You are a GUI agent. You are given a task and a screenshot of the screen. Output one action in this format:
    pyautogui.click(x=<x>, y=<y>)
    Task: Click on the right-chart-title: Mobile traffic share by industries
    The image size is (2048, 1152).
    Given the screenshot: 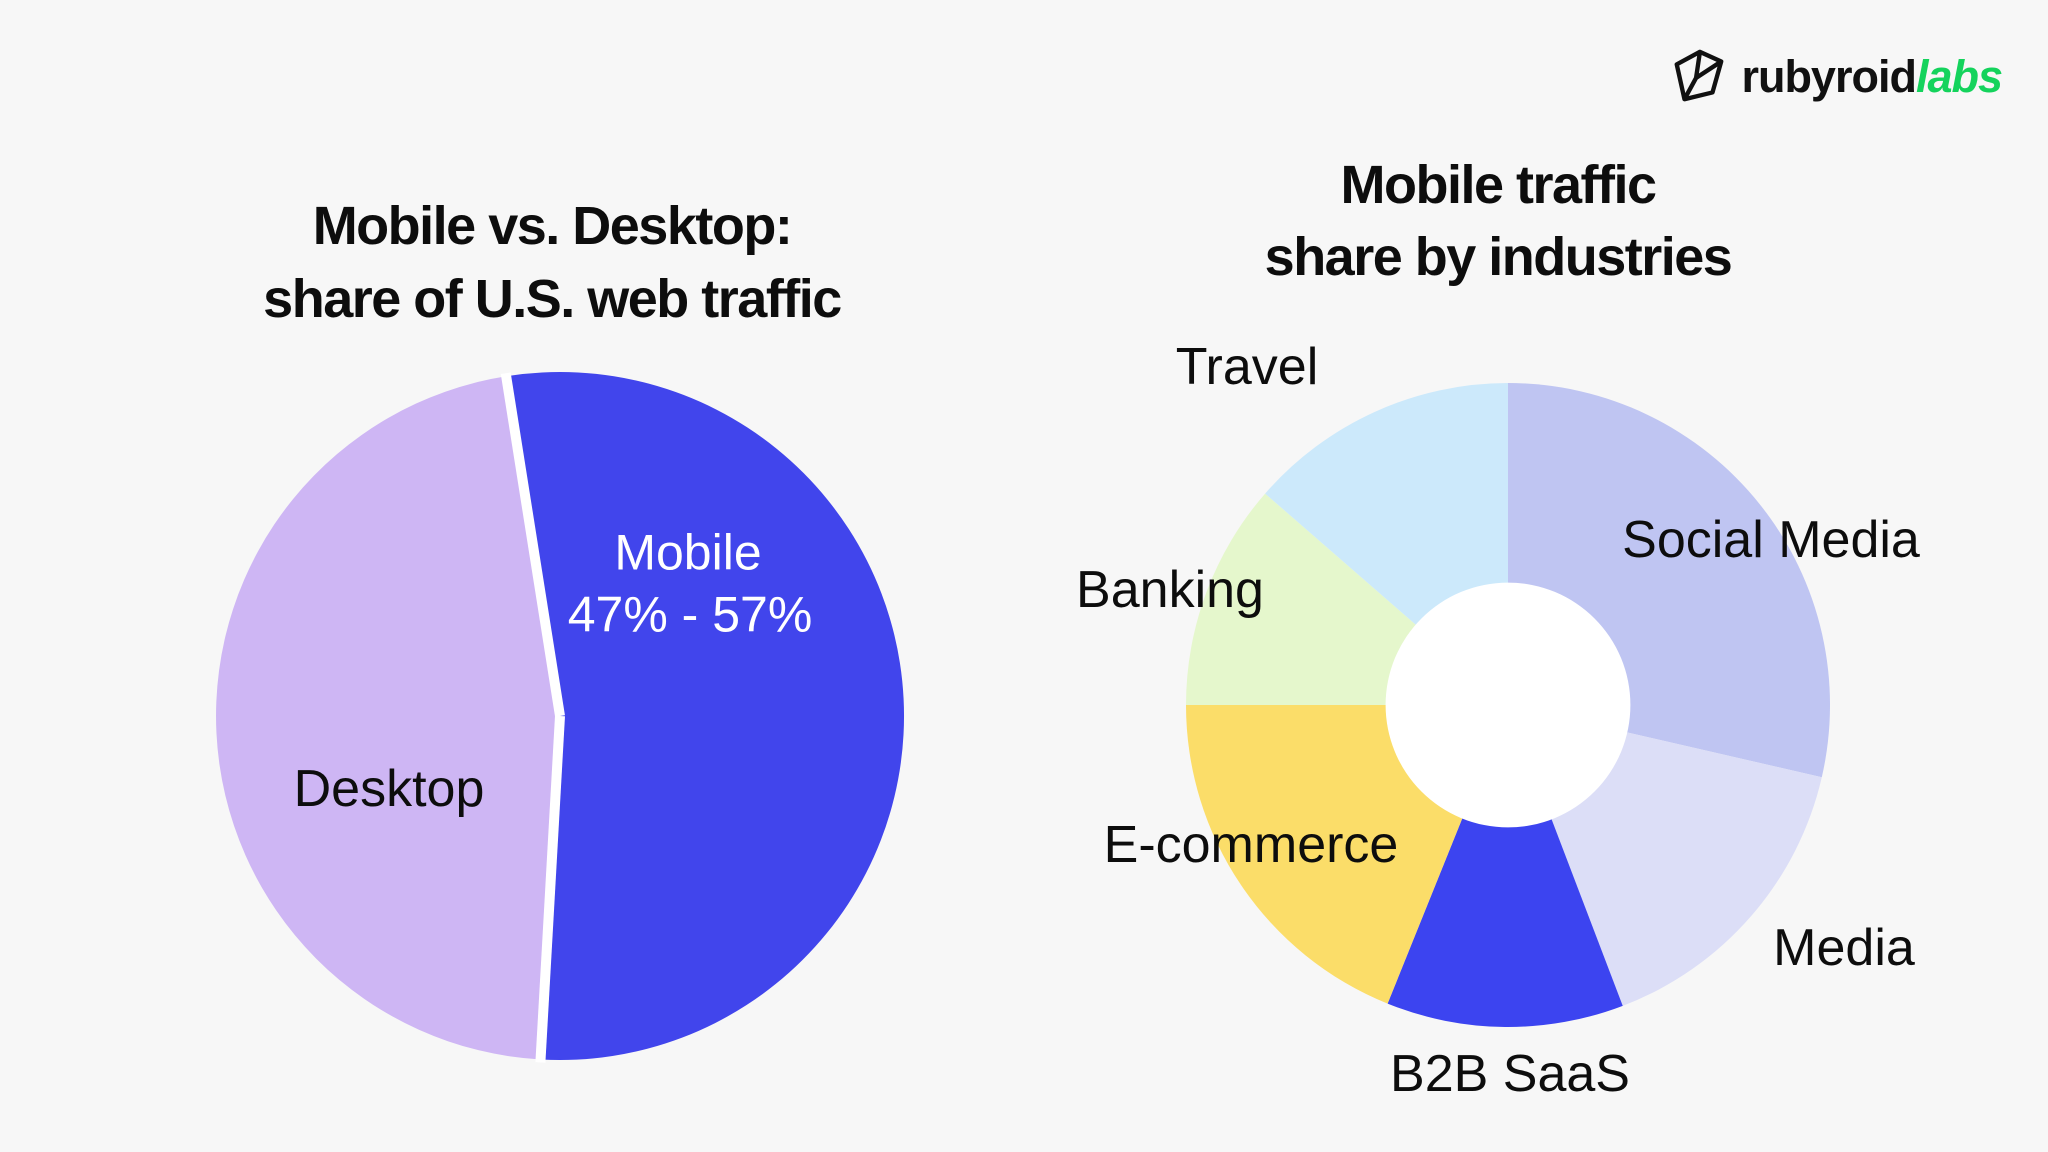 What is the action you would take?
    pyautogui.click(x=1498, y=221)
    